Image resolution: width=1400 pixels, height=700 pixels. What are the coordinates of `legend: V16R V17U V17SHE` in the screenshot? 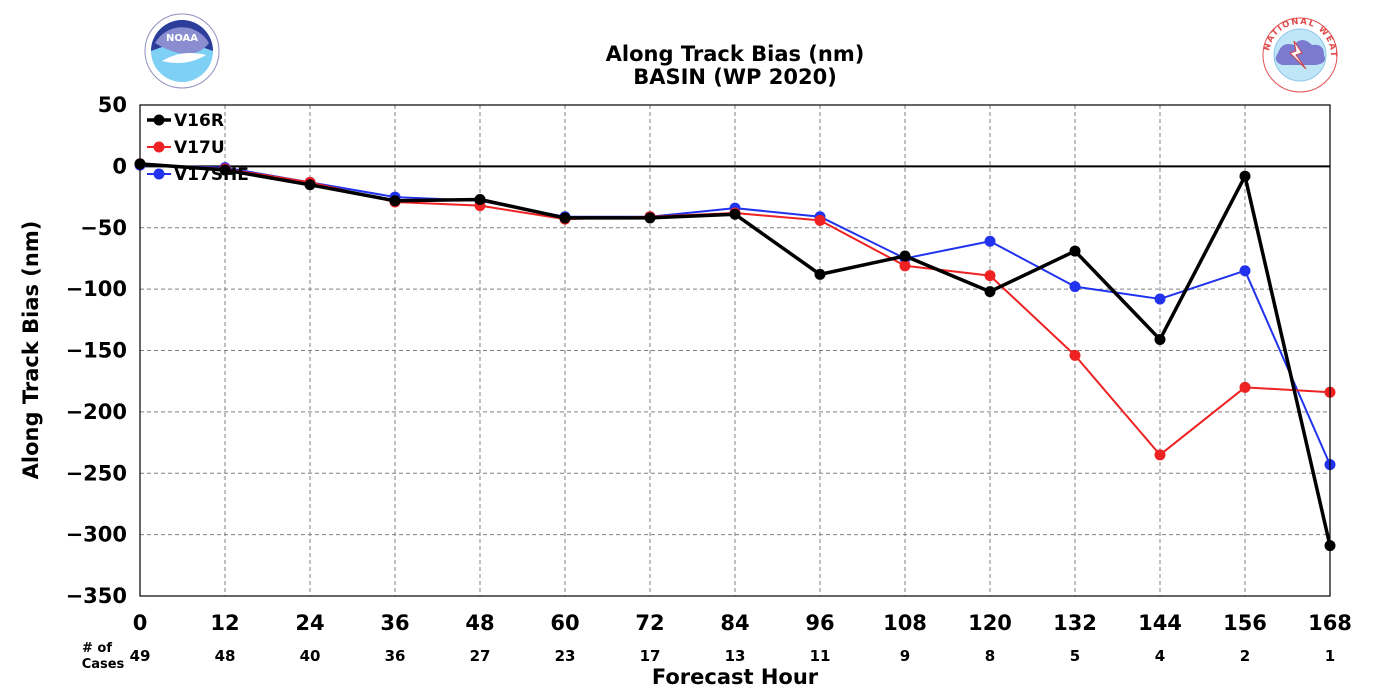 It's located at (198, 148).